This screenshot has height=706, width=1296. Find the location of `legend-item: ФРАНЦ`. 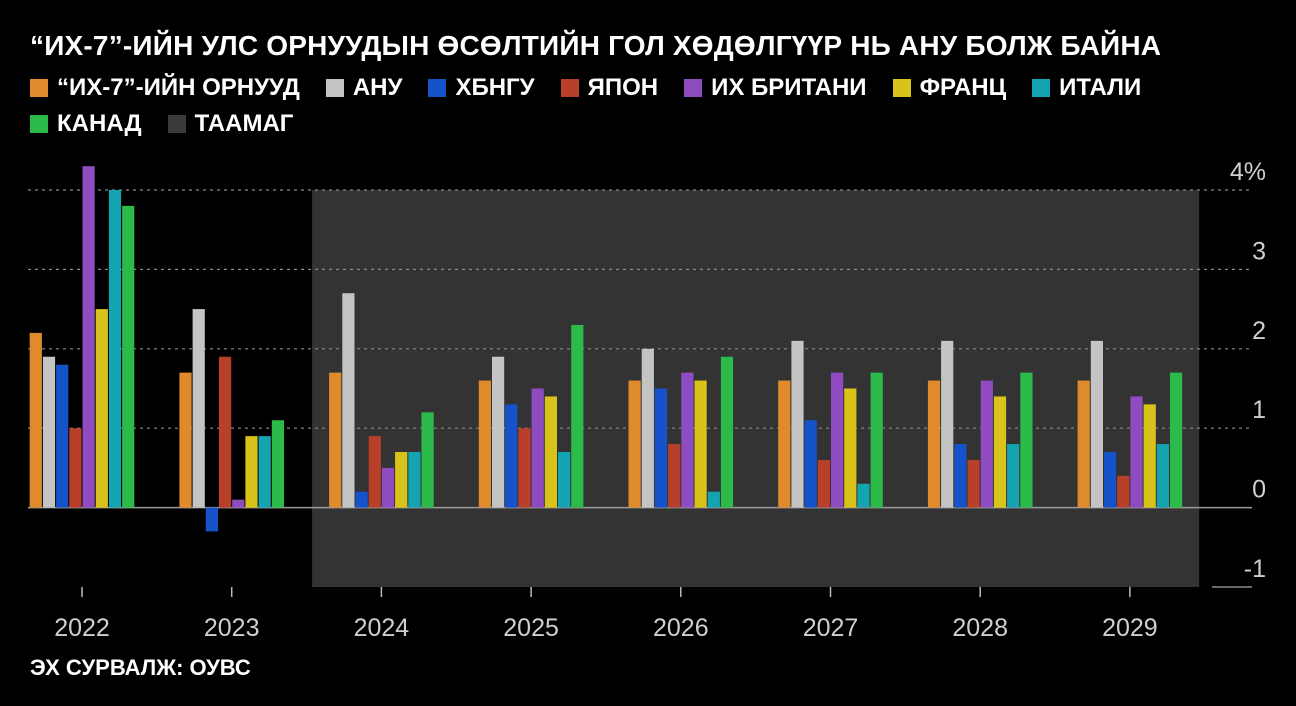

legend-item: ФРАНЦ is located at coordinates (949, 88).